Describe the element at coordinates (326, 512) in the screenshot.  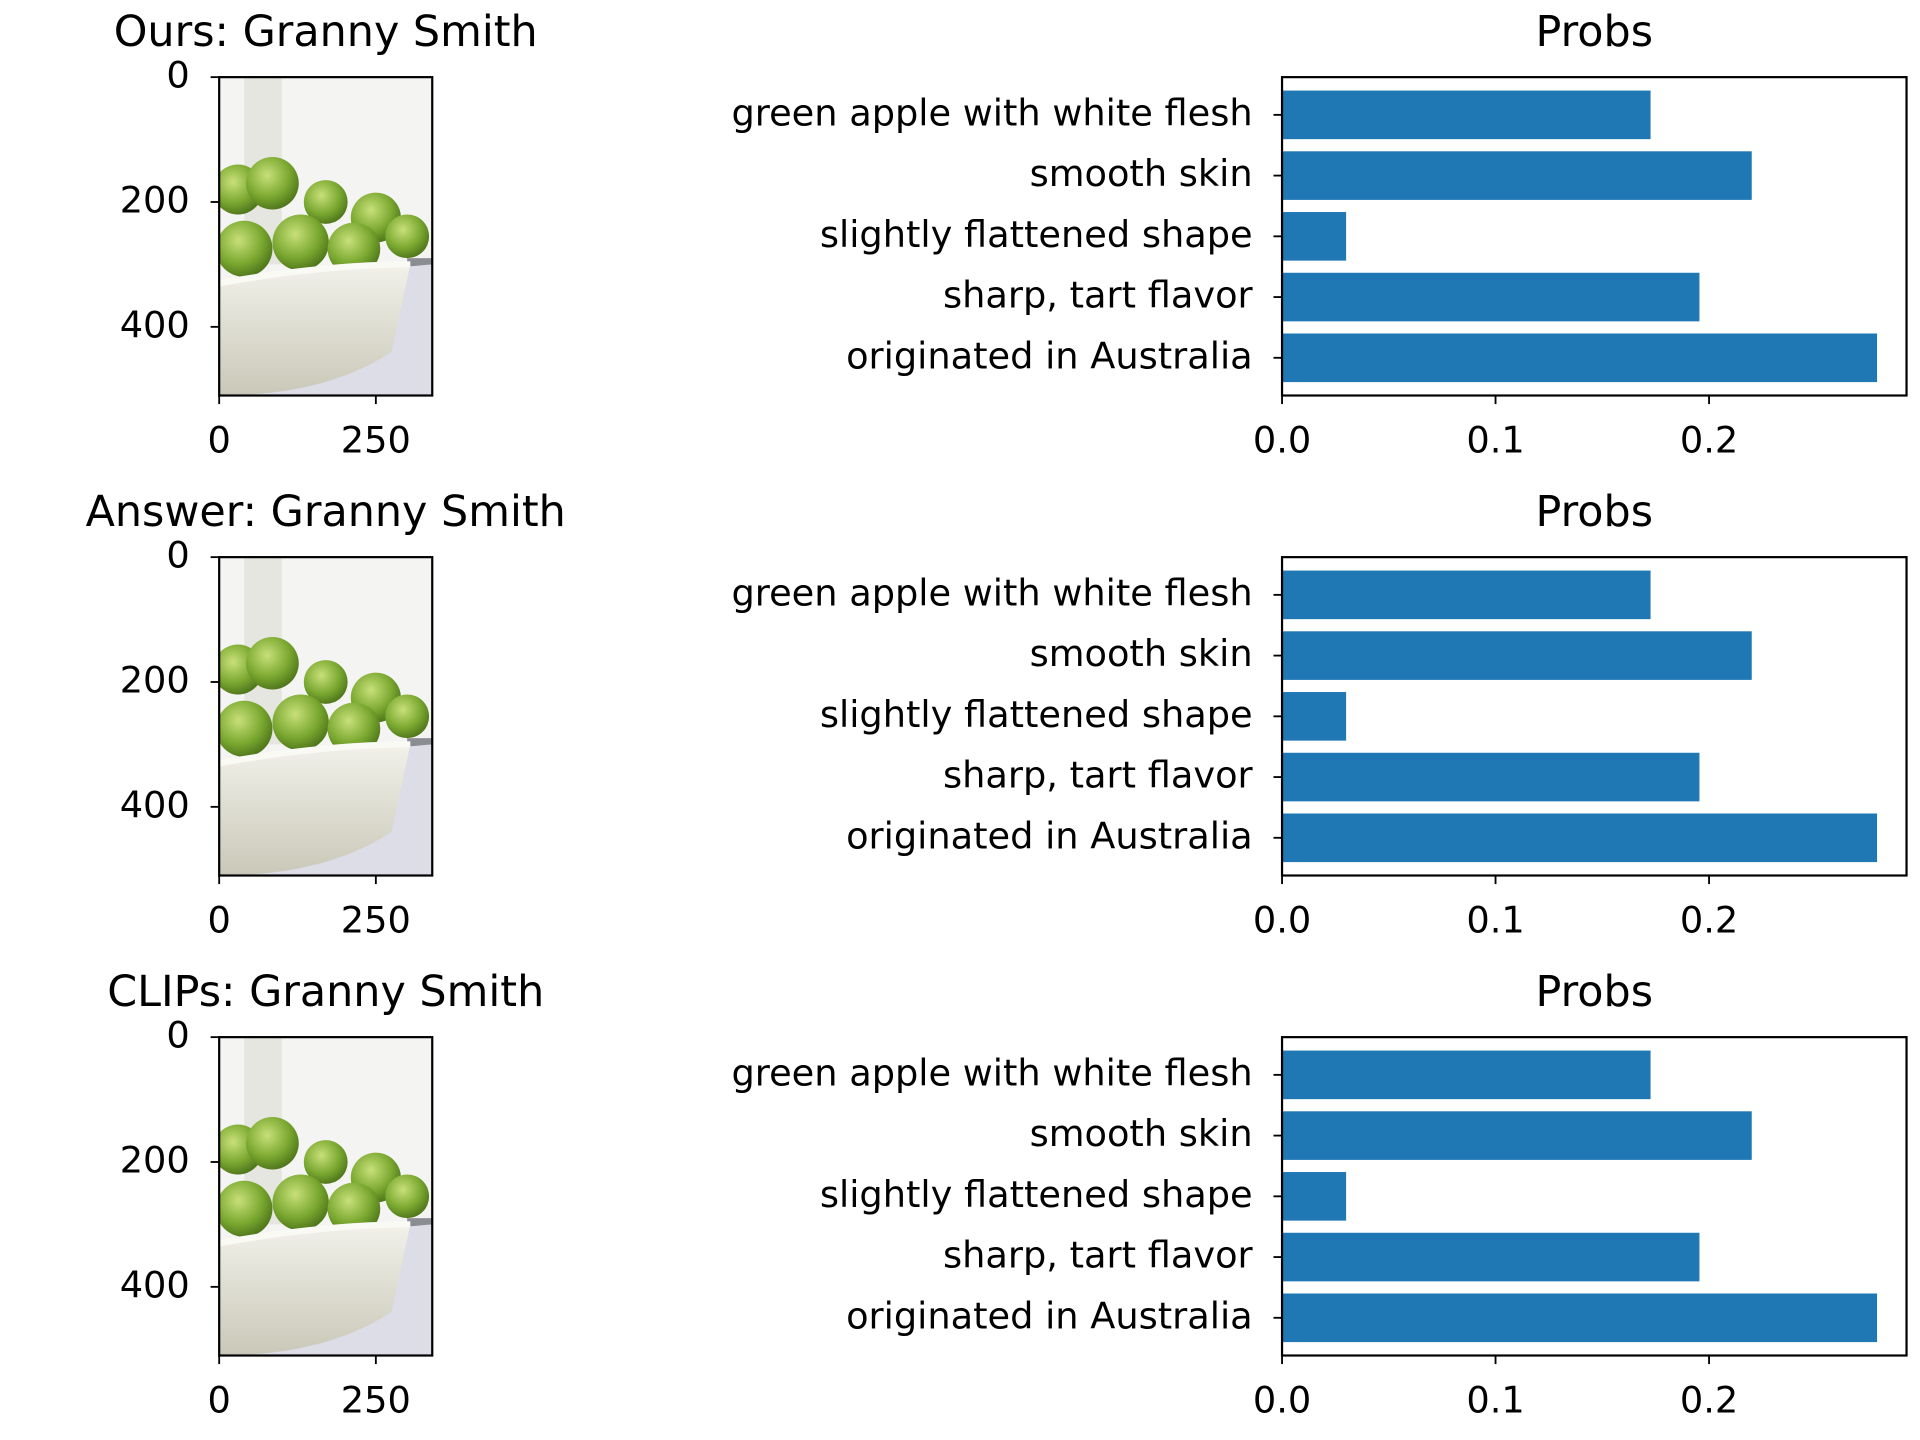
I see `panel-title: Answer: Granny Smith` at that location.